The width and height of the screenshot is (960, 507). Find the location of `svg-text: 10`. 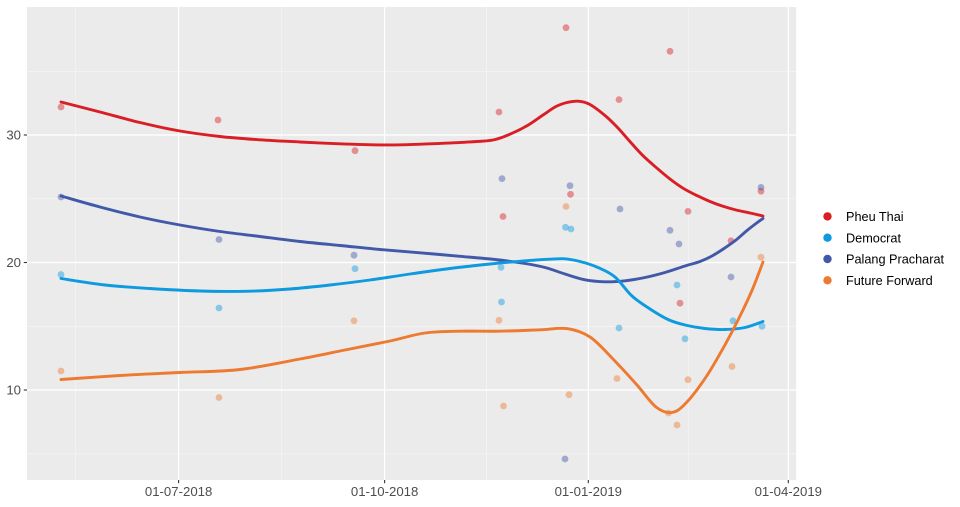

svg-text: 10 is located at coordinates (13, 390).